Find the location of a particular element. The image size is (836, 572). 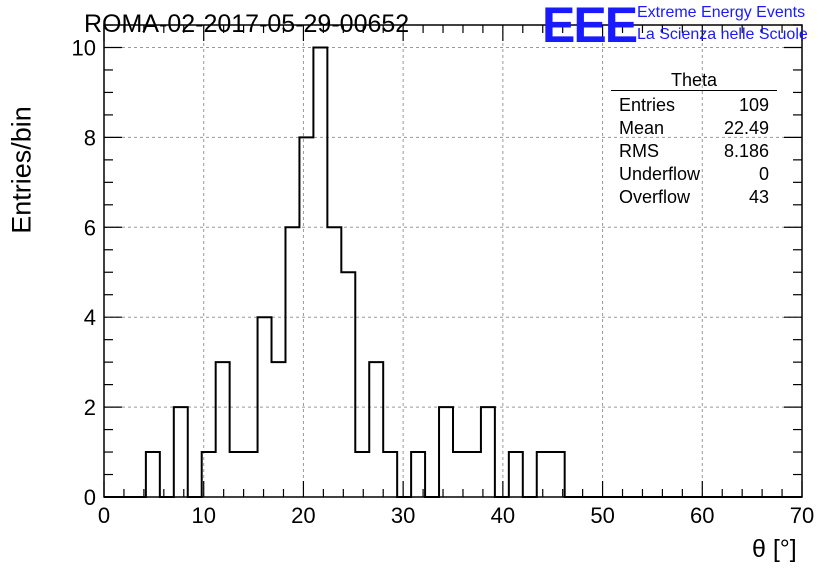

y-axis-label-wrap: Entries/bin is located at coordinates (22, 170).